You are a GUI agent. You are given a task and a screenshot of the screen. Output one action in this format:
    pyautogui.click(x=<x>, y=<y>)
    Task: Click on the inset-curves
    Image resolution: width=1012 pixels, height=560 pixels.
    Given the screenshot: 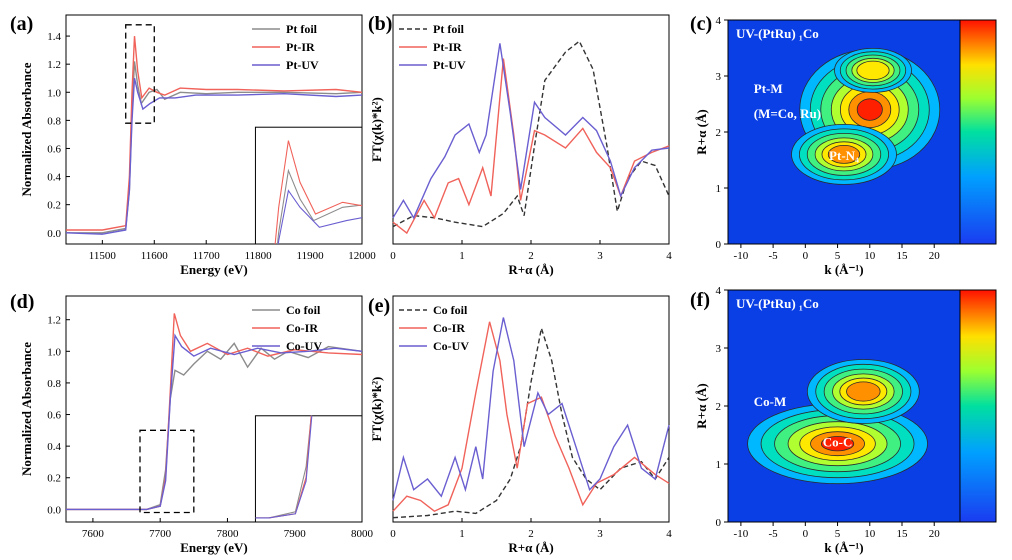 What is the action you would take?
    pyautogui.click(x=284, y=467)
    